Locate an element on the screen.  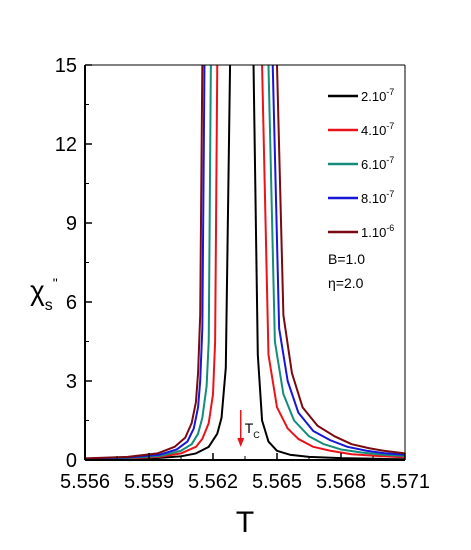
legend-label-main: 2.10 is located at coordinates (373, 96).